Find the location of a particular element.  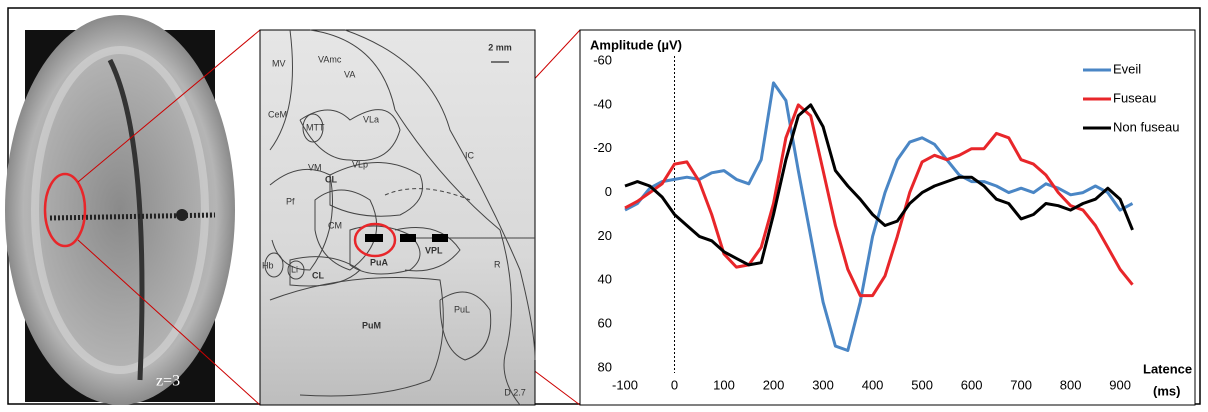

atlas-label: R is located at coordinates (497, 264).